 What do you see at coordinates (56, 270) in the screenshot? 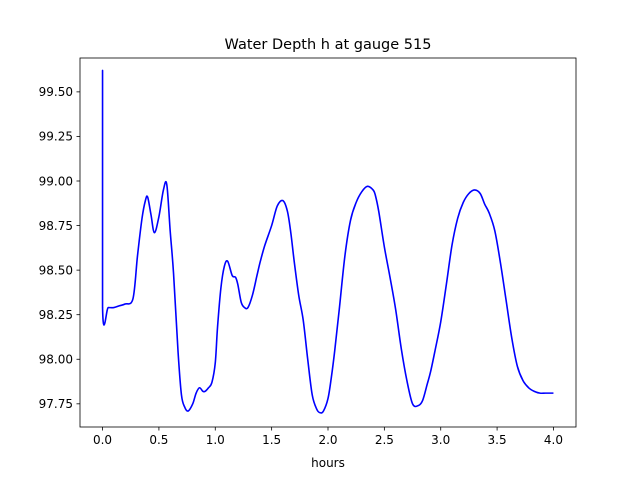
I see `y-tick-label: 98.50` at bounding box center [56, 270].